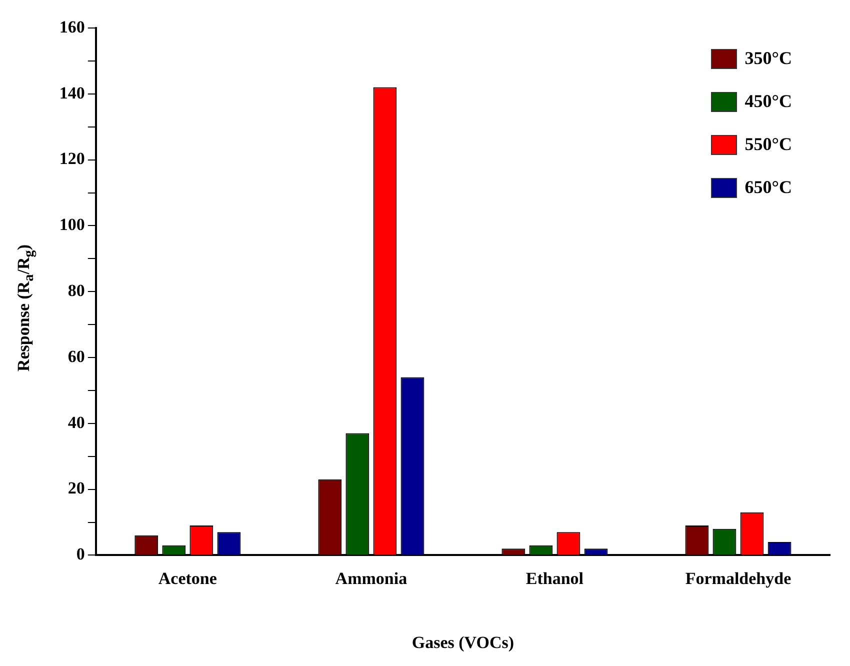 This screenshot has width=850, height=666. Describe the element at coordinates (76, 290) in the screenshot. I see `y-tick-label: 80` at that location.